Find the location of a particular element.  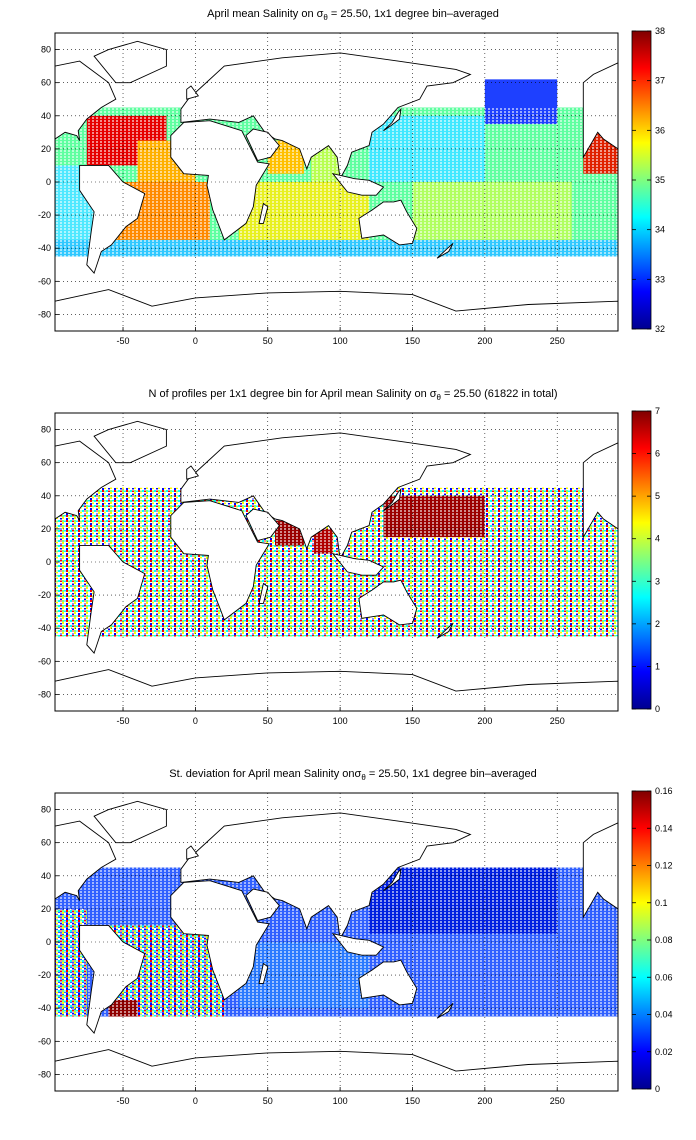

colorbar: 7 6 5 4 3 2 1 0 is located at coordinates (645, 560).